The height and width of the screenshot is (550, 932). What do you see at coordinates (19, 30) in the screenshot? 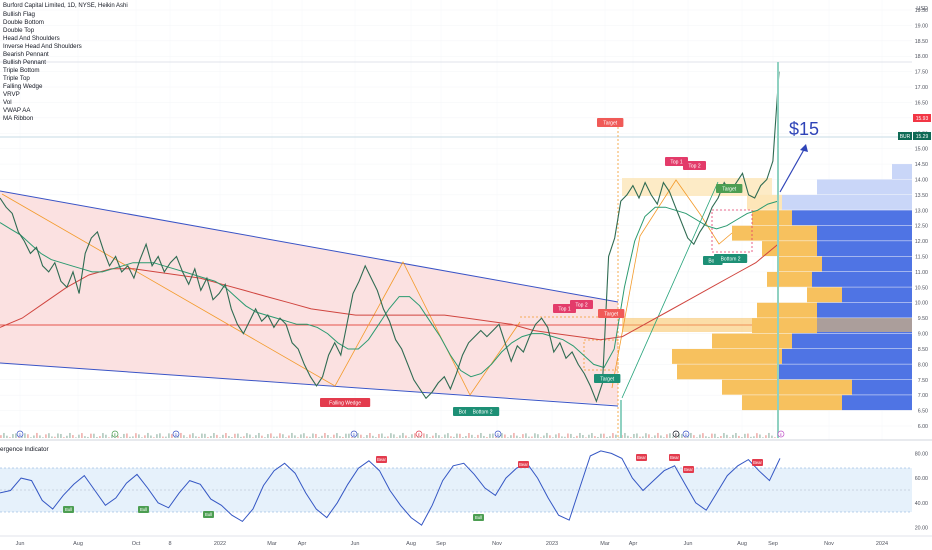
I see `legend-item: Double Top` at bounding box center [19, 30].